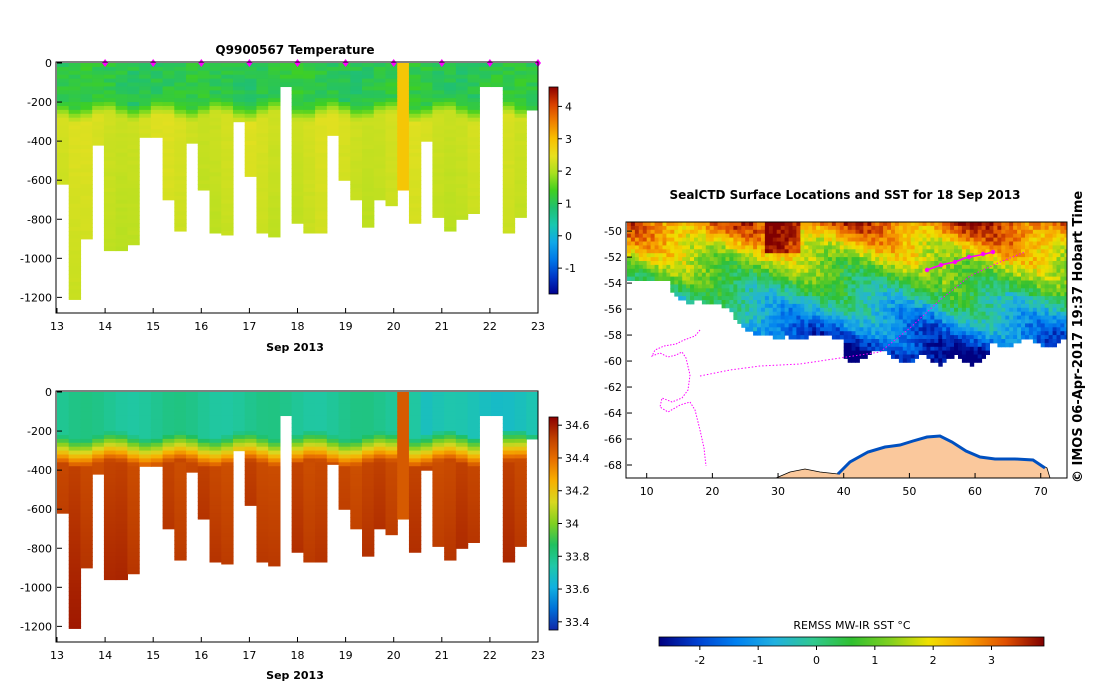 The width and height of the screenshot is (1099, 700). I want to click on x-tick-label: 13, so click(57, 655).